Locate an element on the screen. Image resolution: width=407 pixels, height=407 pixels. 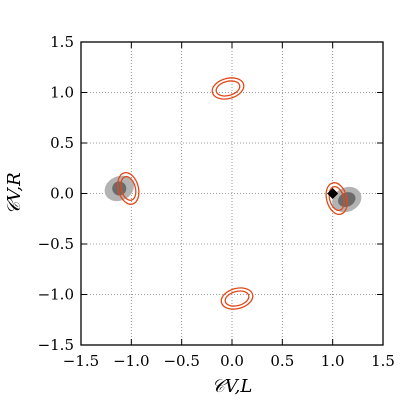
x-tick-label: 1.5 is located at coordinates (383, 361).